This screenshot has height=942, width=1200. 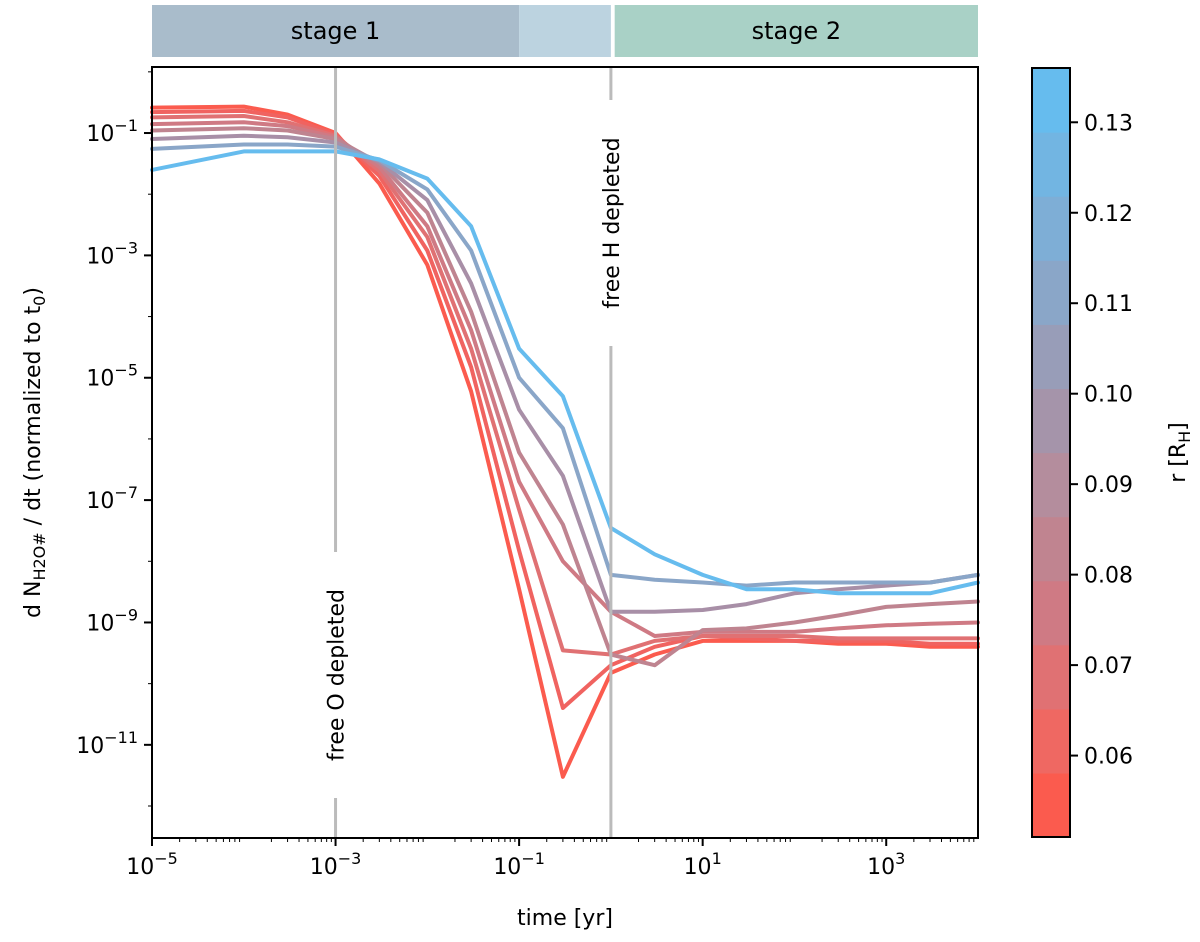 I want to click on colorbar-tick-label-0: 0.06, so click(x=1108, y=757).